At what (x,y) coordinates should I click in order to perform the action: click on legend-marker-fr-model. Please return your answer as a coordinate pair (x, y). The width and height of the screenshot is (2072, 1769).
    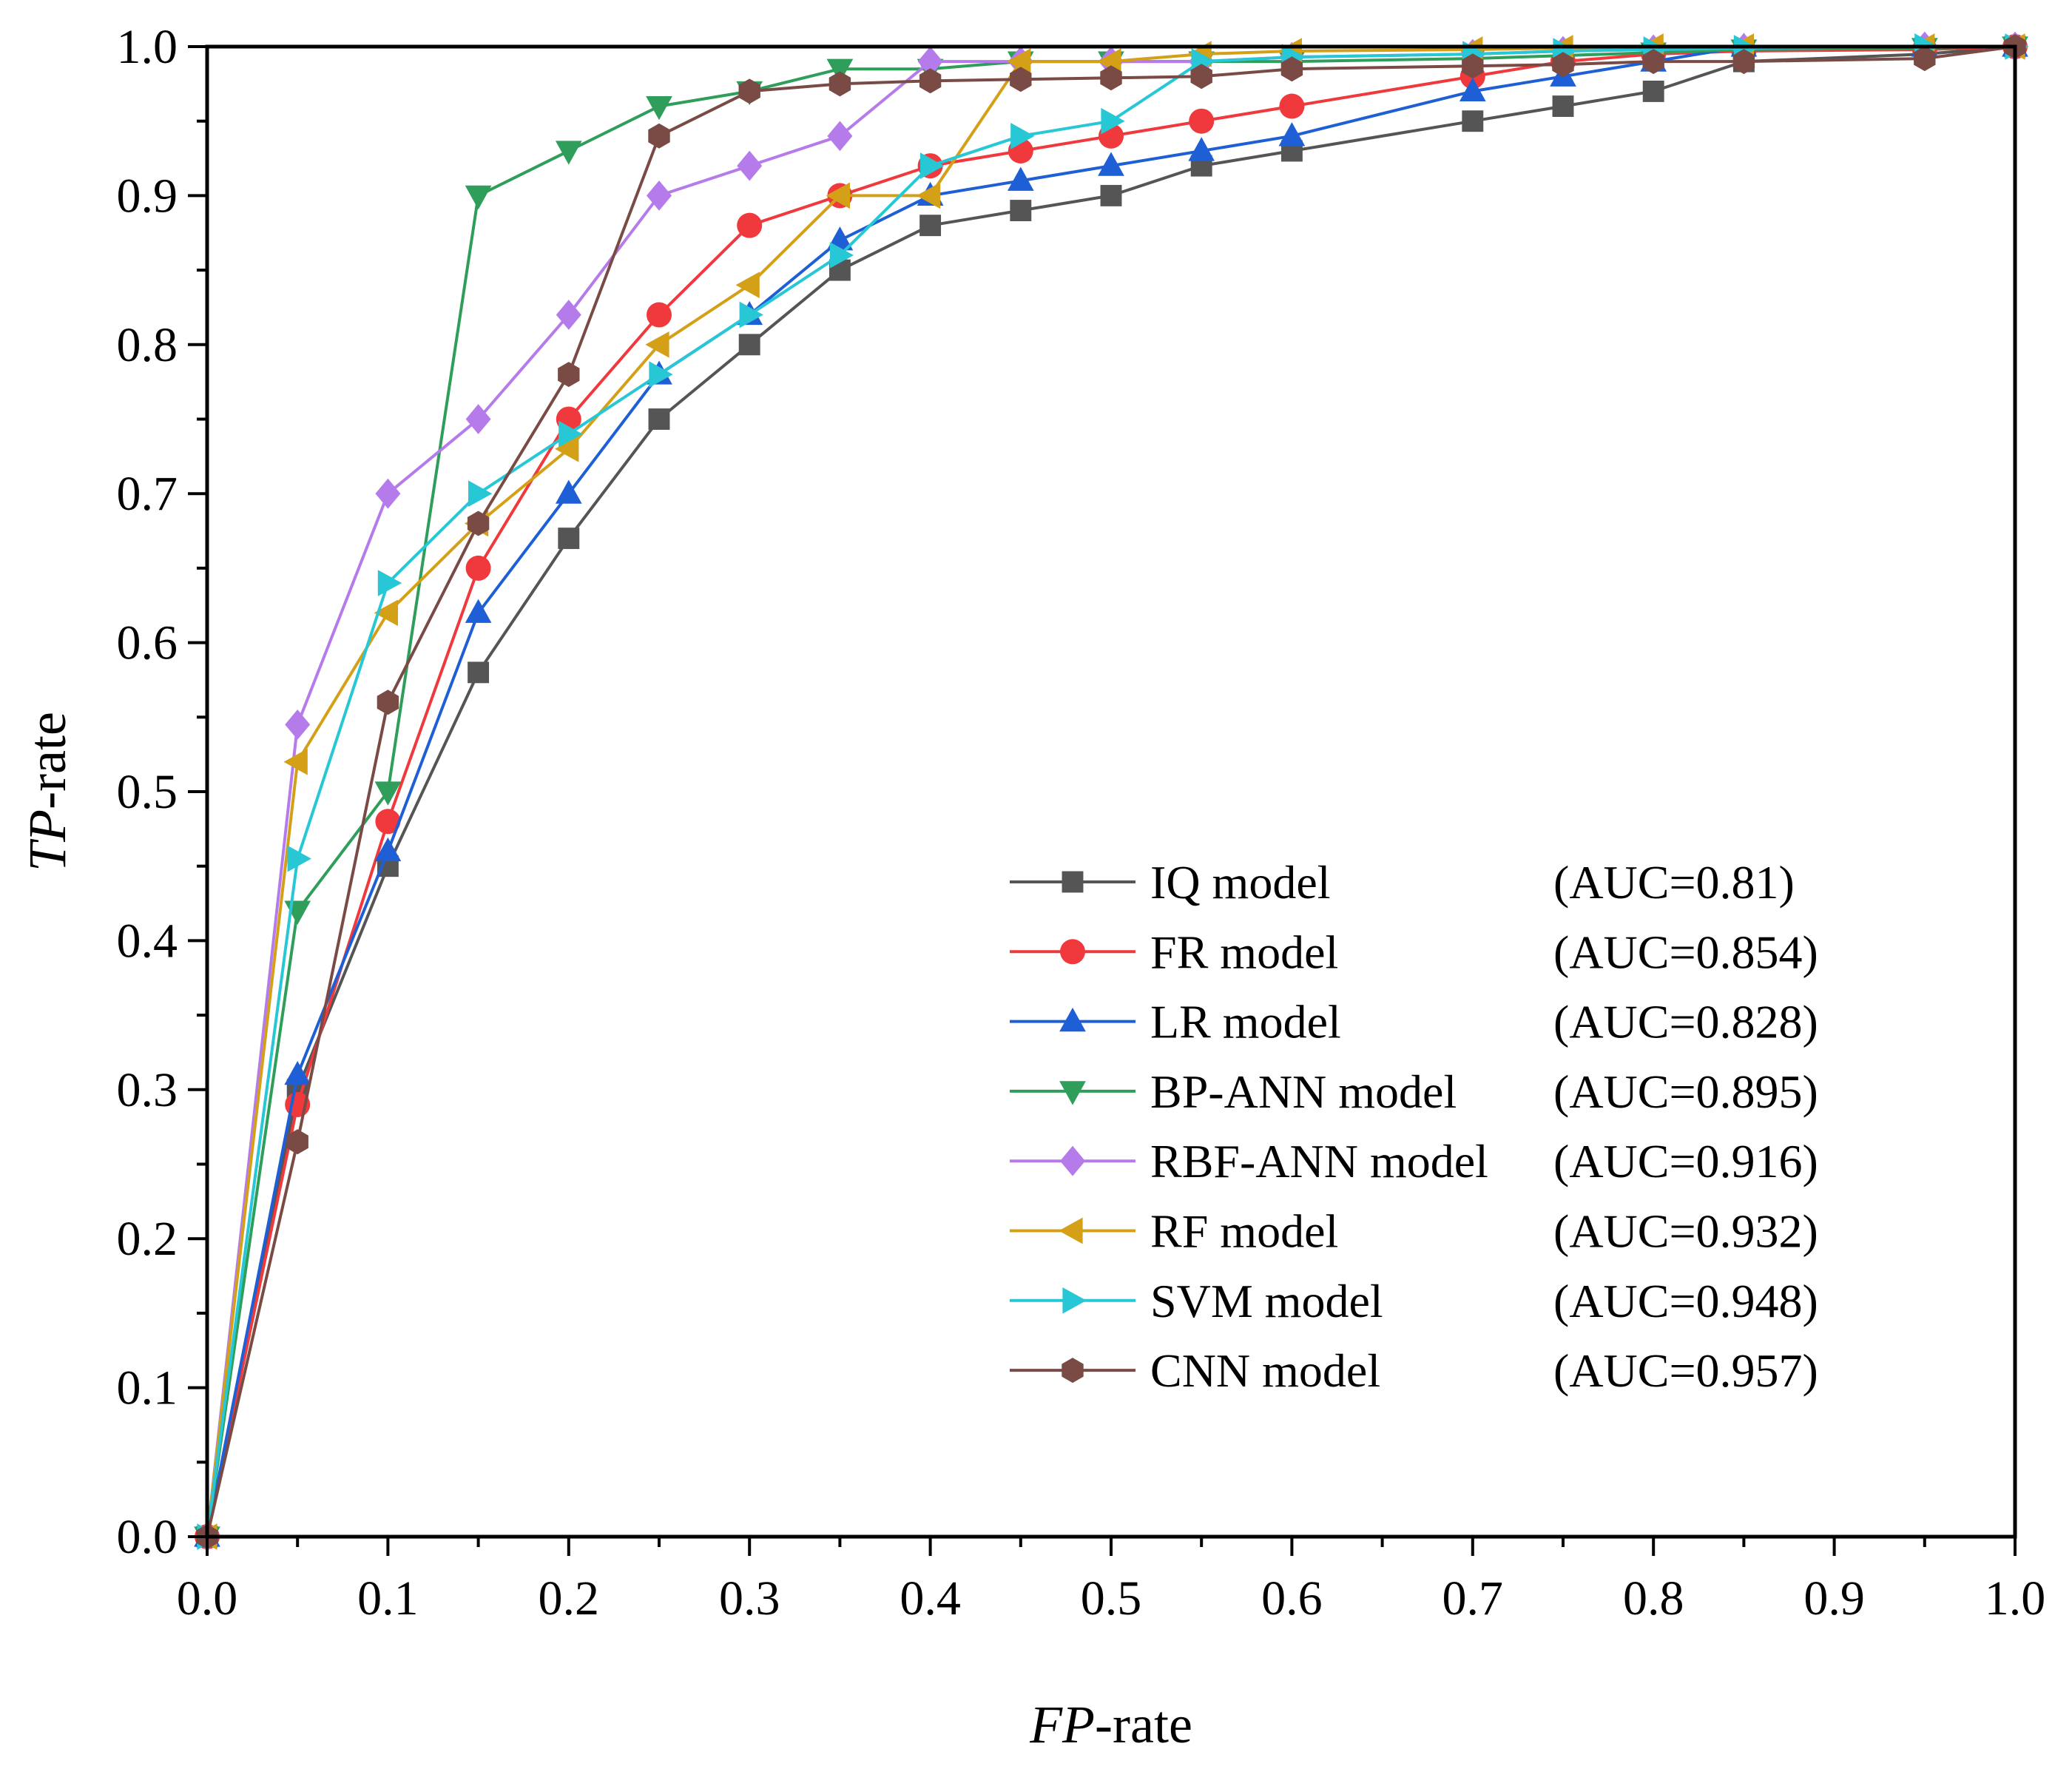
    Looking at the image, I should click on (1072, 952).